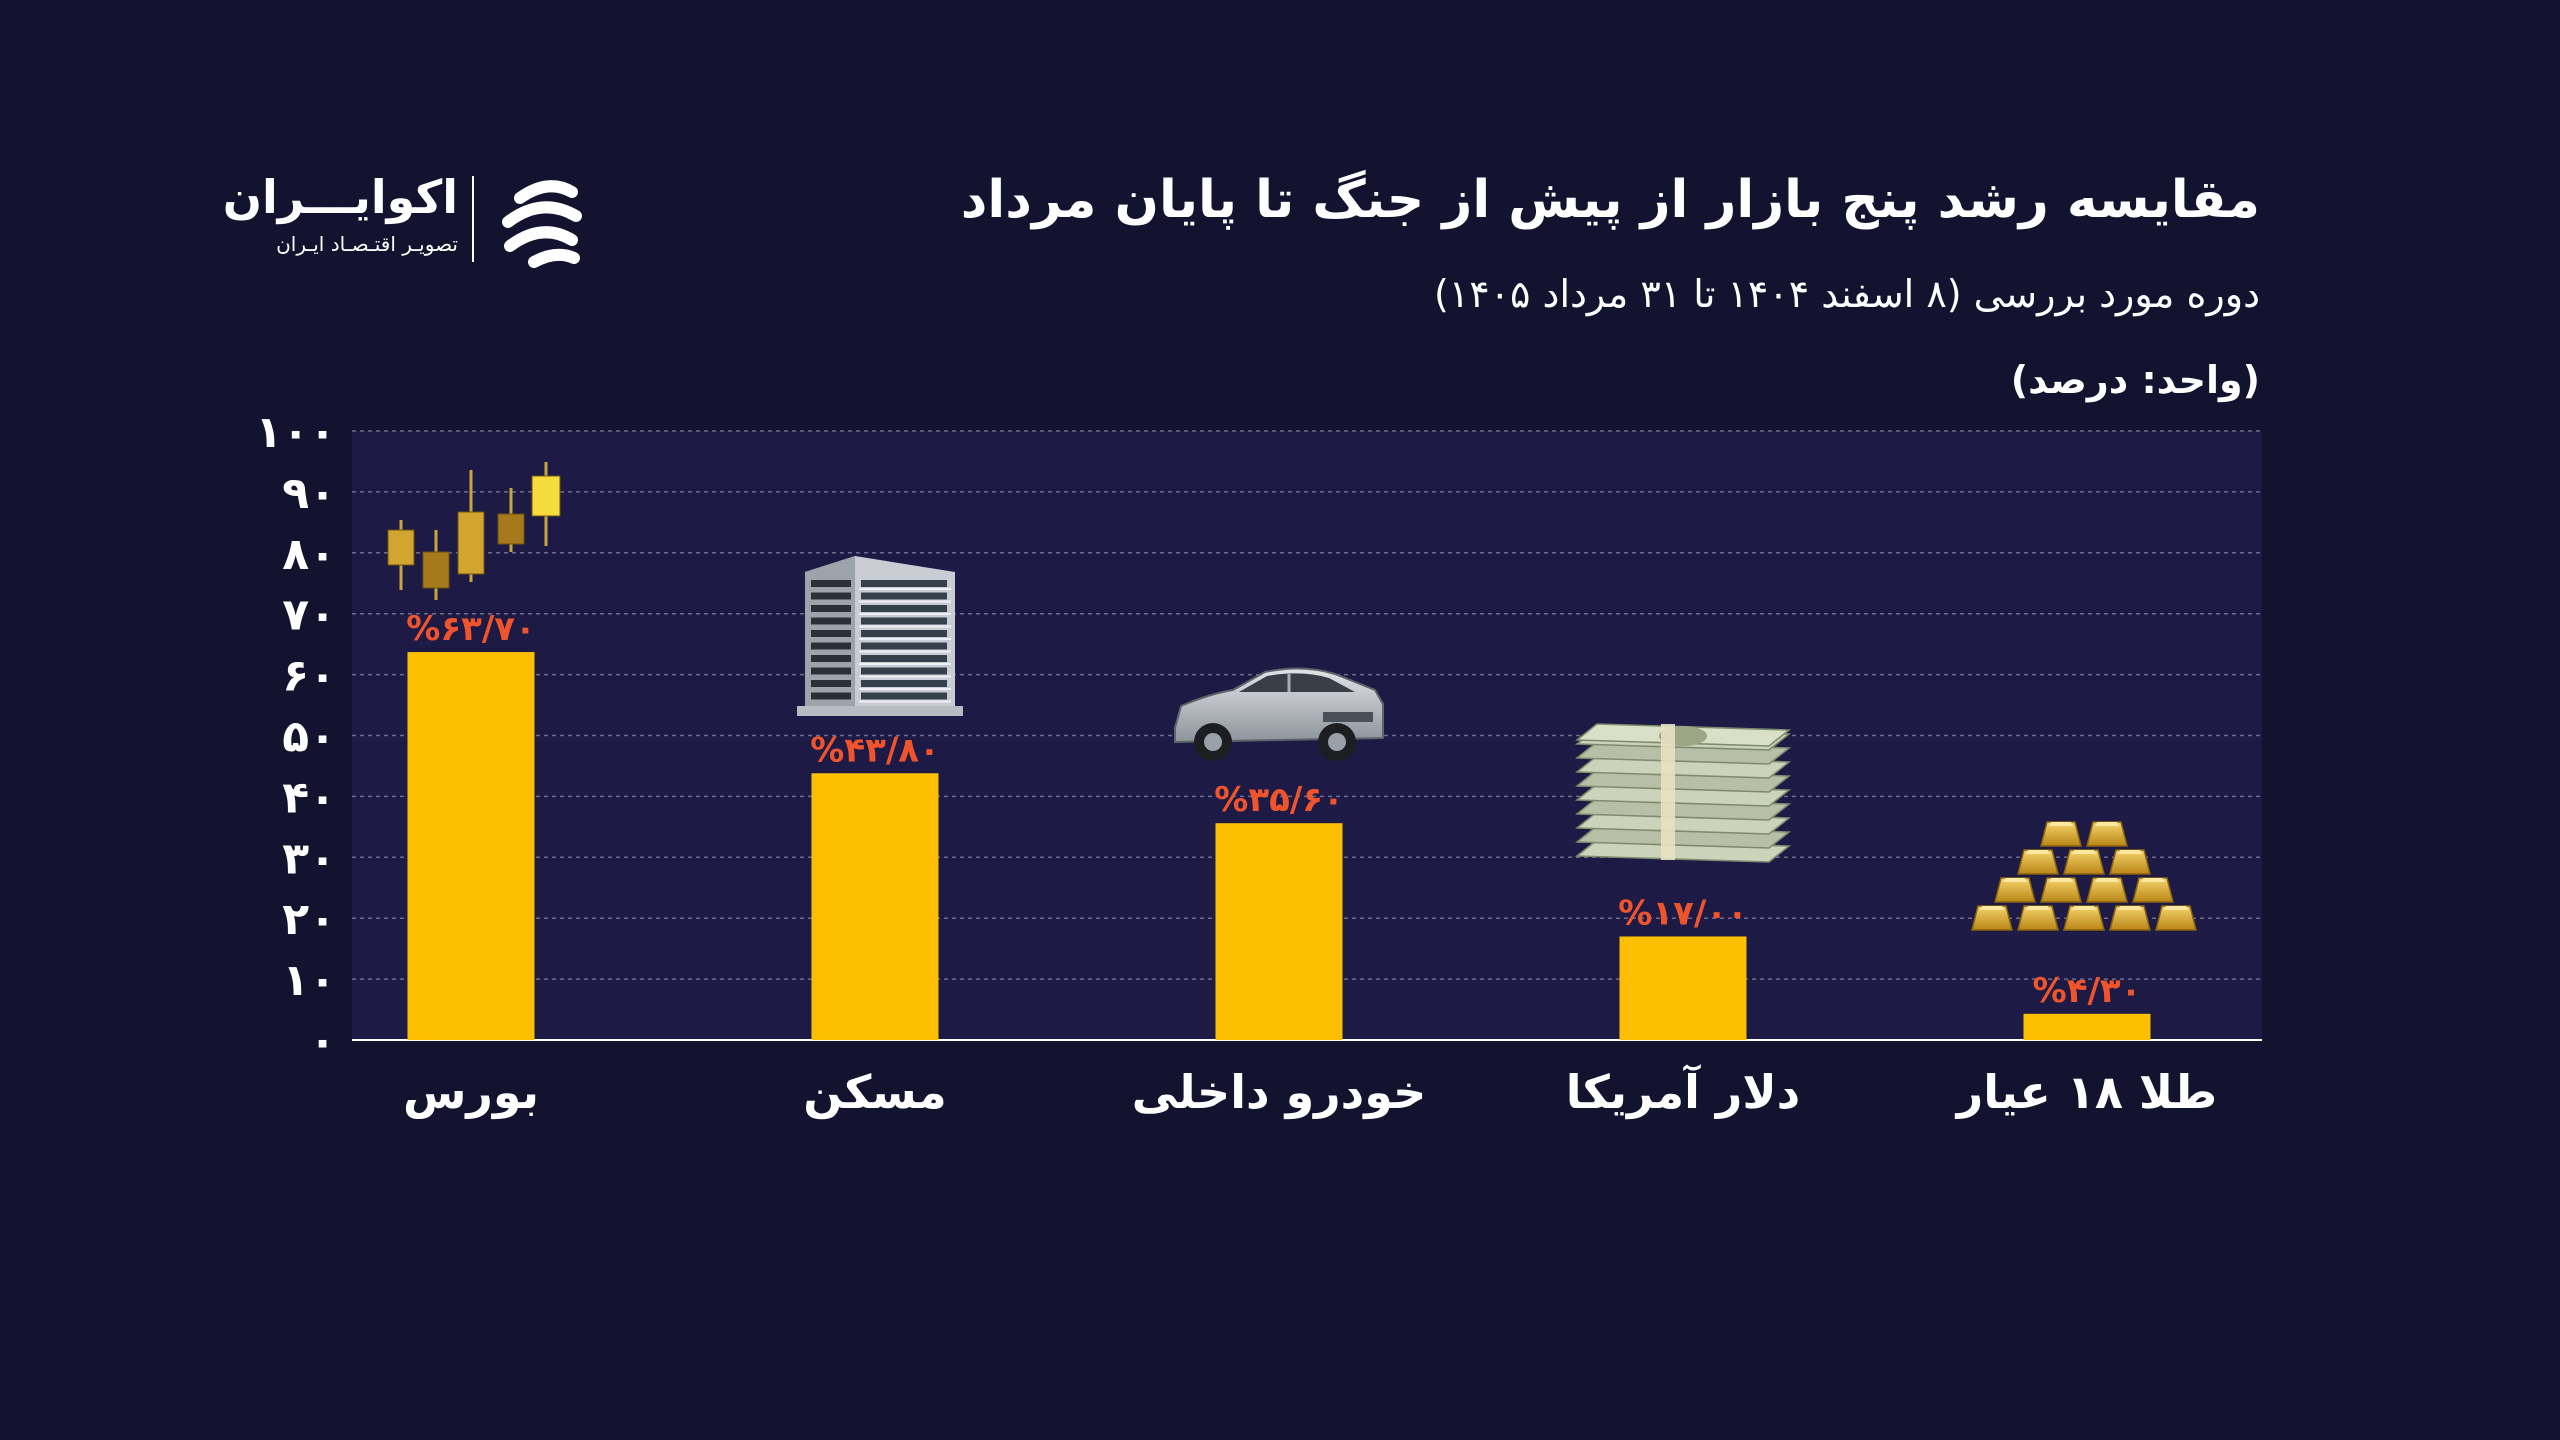  Describe the element at coordinates (2084, 876) in the screenshot. I see `gold-bars-icon` at that location.